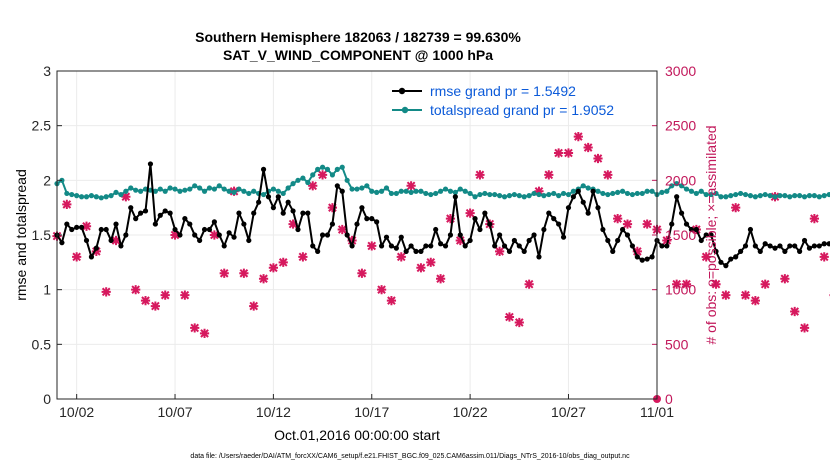  I want to click on x-tick-label: 10/07, so click(175, 412).